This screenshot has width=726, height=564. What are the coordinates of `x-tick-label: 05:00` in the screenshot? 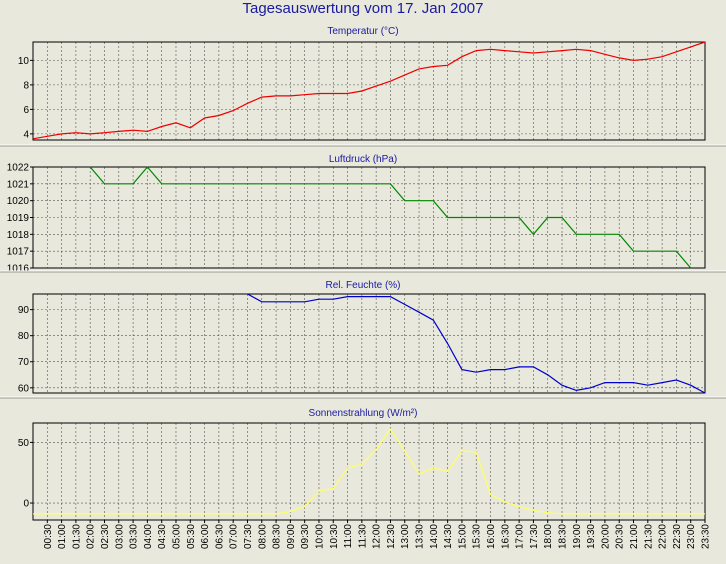 It's located at (177, 536).